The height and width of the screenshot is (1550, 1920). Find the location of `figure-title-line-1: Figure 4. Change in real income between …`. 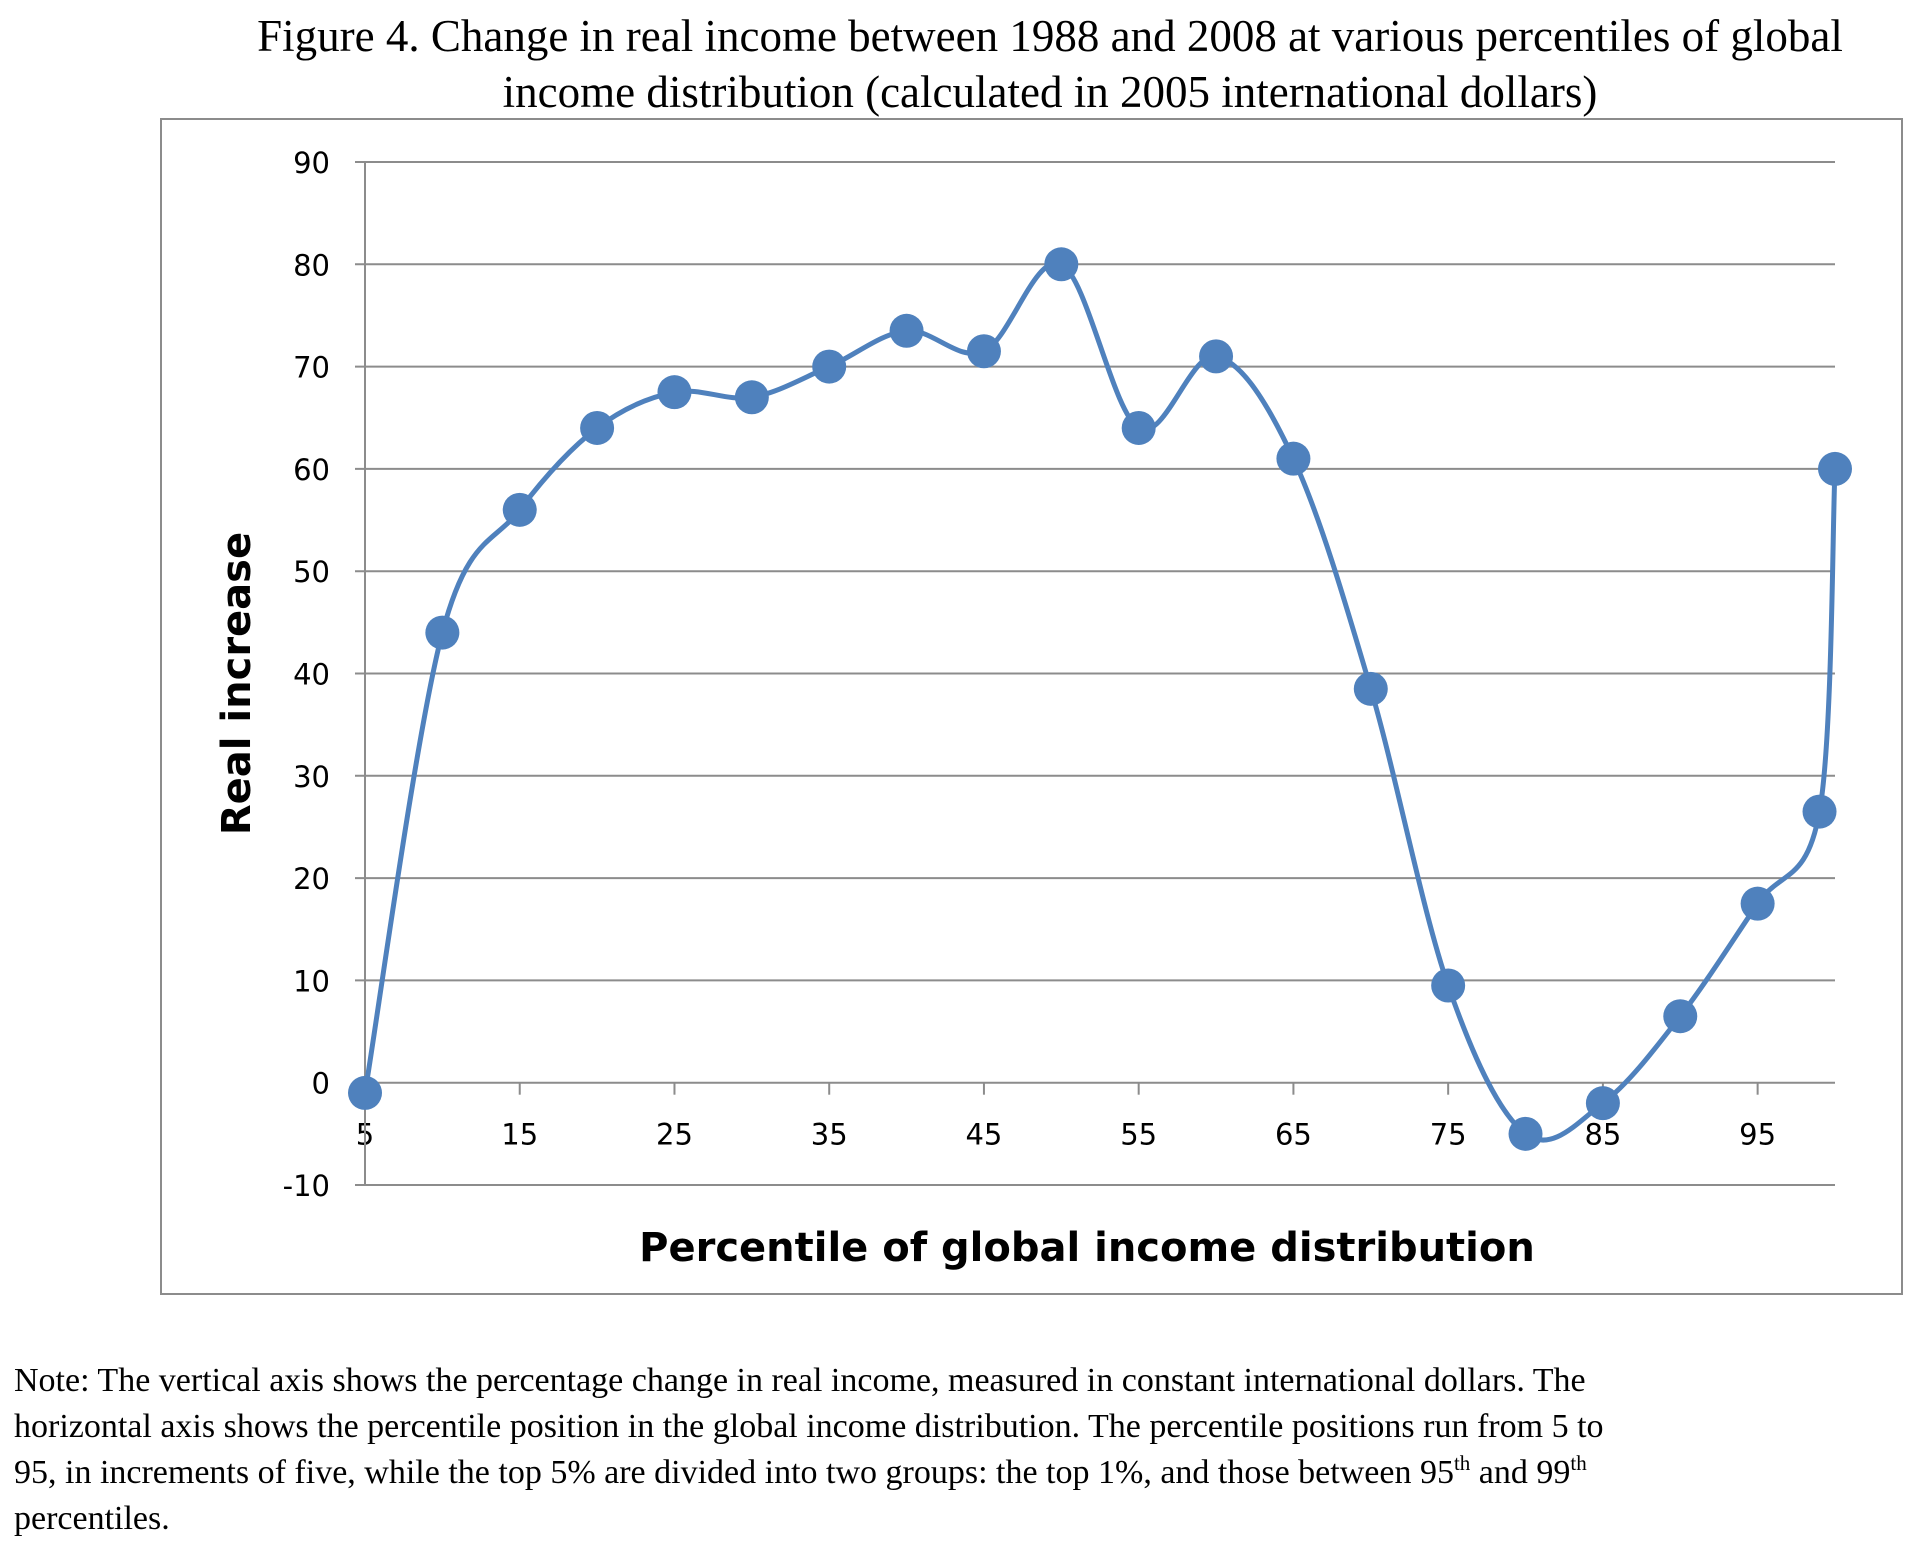

figure-title-line-1: Figure 4. Change in real income between … is located at coordinates (1050, 36).